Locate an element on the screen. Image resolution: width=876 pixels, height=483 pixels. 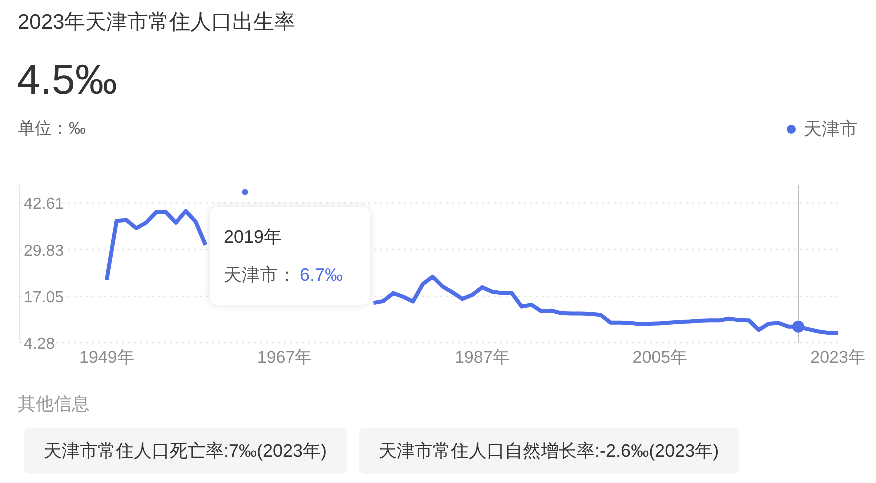
chart-subtitle: 4.5‰ is located at coordinates (67, 80).